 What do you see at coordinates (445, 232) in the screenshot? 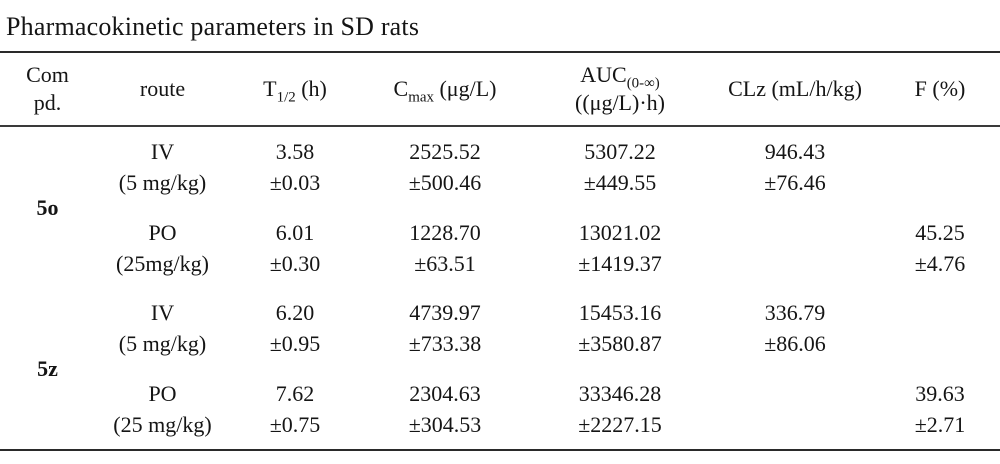
I see `value-line: 1228.70` at bounding box center [445, 232].